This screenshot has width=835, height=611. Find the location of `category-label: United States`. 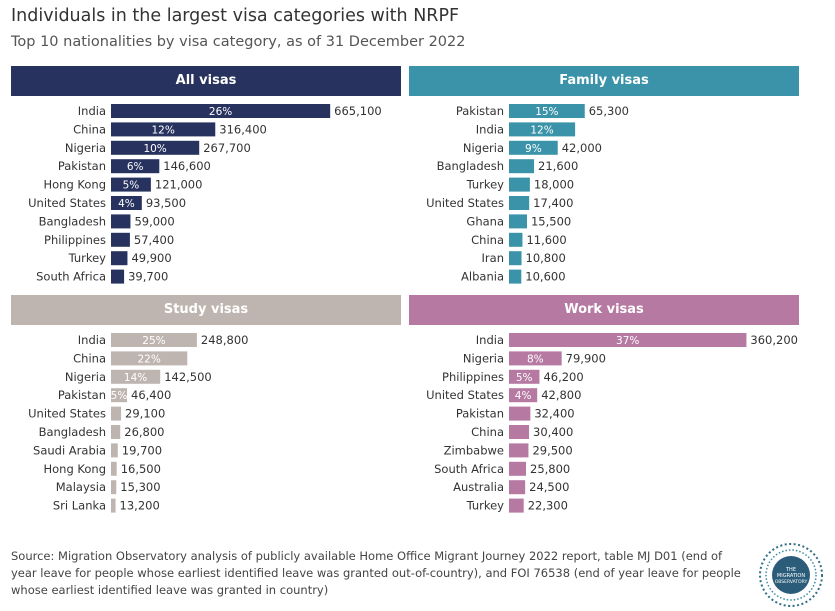

category-label: United States is located at coordinates (67, 414).